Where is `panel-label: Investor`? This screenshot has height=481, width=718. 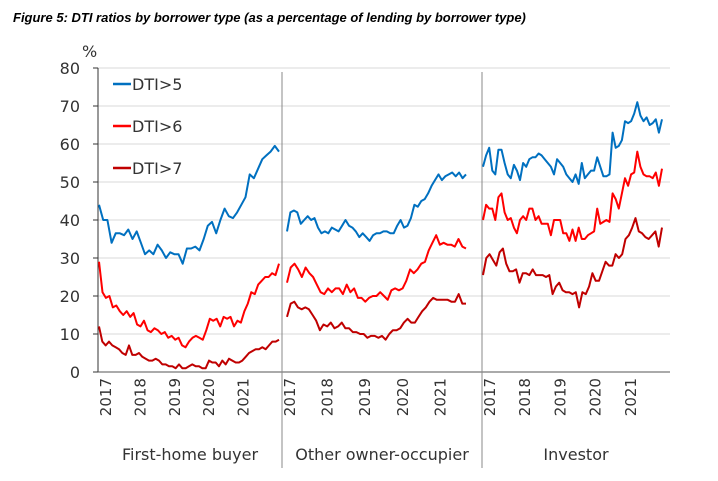 panel-label: Investor is located at coordinates (576, 454).